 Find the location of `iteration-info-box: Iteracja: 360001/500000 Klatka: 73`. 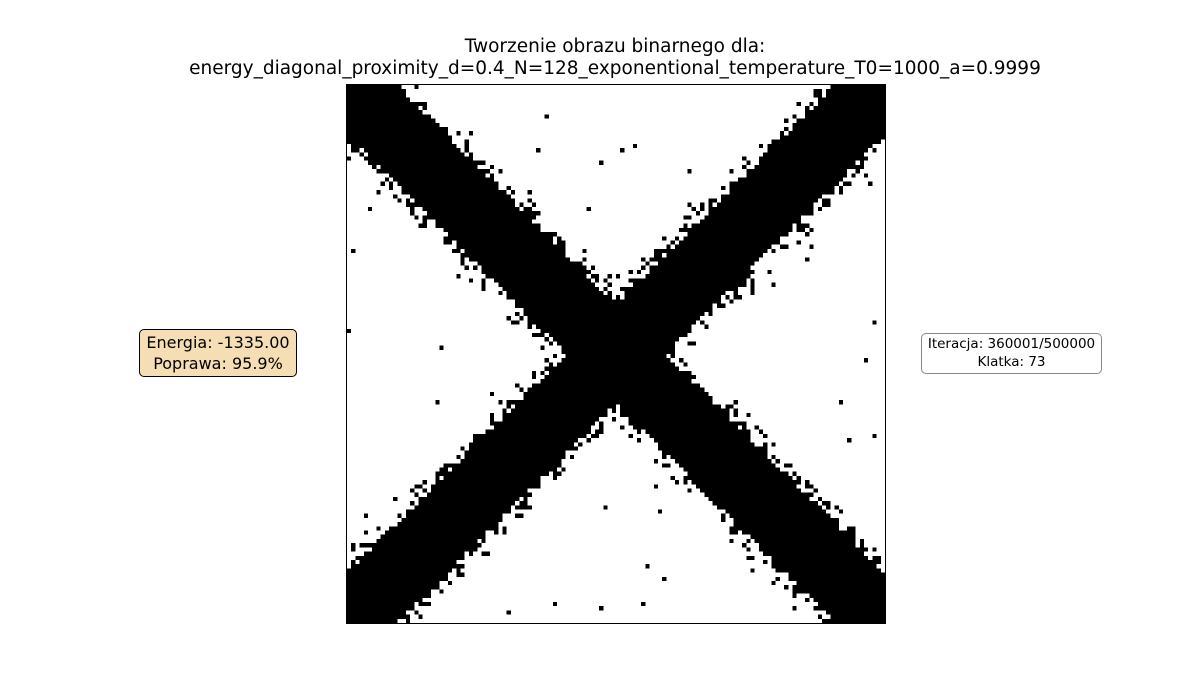

iteration-info-box: Iteracja: 360001/500000 Klatka: 73 is located at coordinates (1011, 353).